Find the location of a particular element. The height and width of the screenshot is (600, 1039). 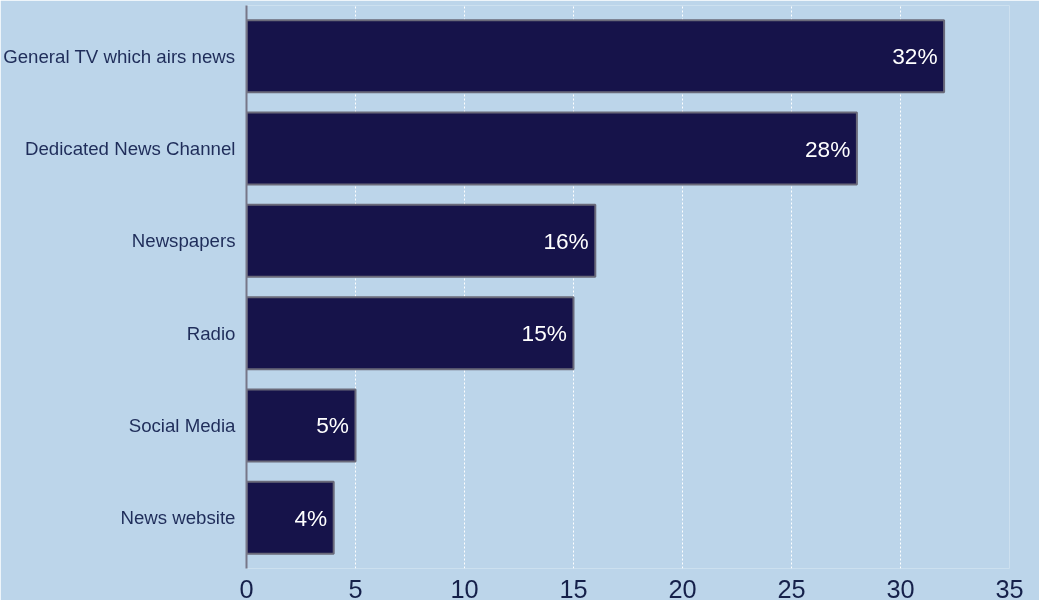

data-label: 15% is located at coordinates (544, 333).